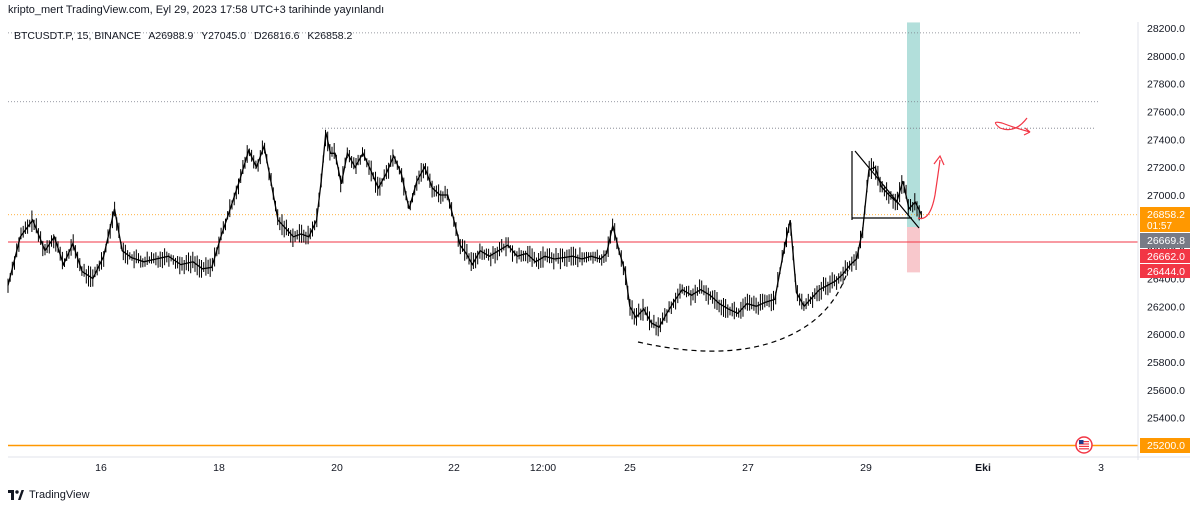 The width and height of the screenshot is (1200, 514). I want to click on x-tick-label: 25, so click(630, 468).